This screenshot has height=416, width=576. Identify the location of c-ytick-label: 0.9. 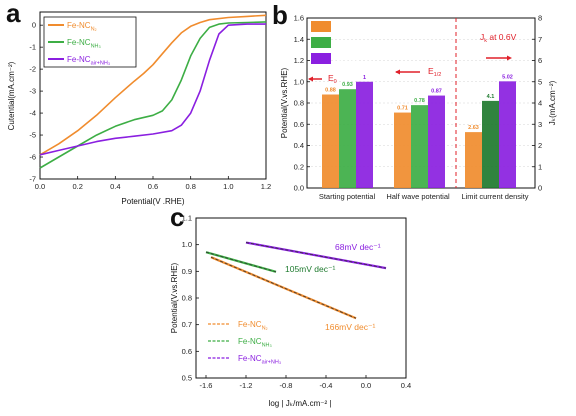
(187, 271).